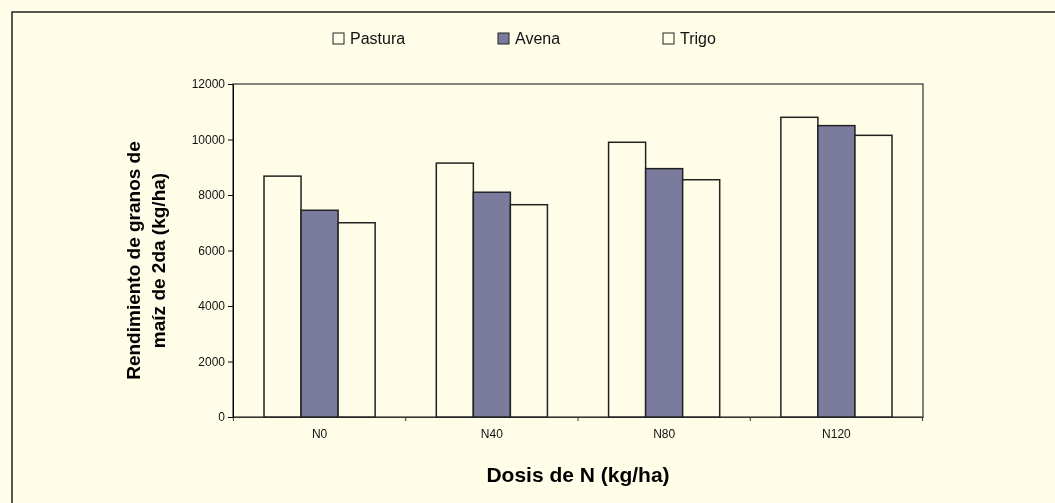 The width and height of the screenshot is (1055, 503). I want to click on x-tick-label: N120, so click(837, 433).